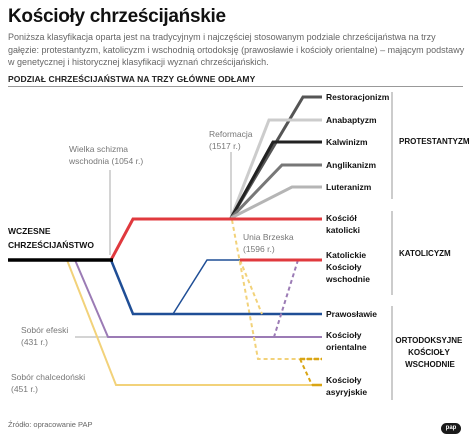  I want to click on assyrian-dark-link, so click(306, 372).